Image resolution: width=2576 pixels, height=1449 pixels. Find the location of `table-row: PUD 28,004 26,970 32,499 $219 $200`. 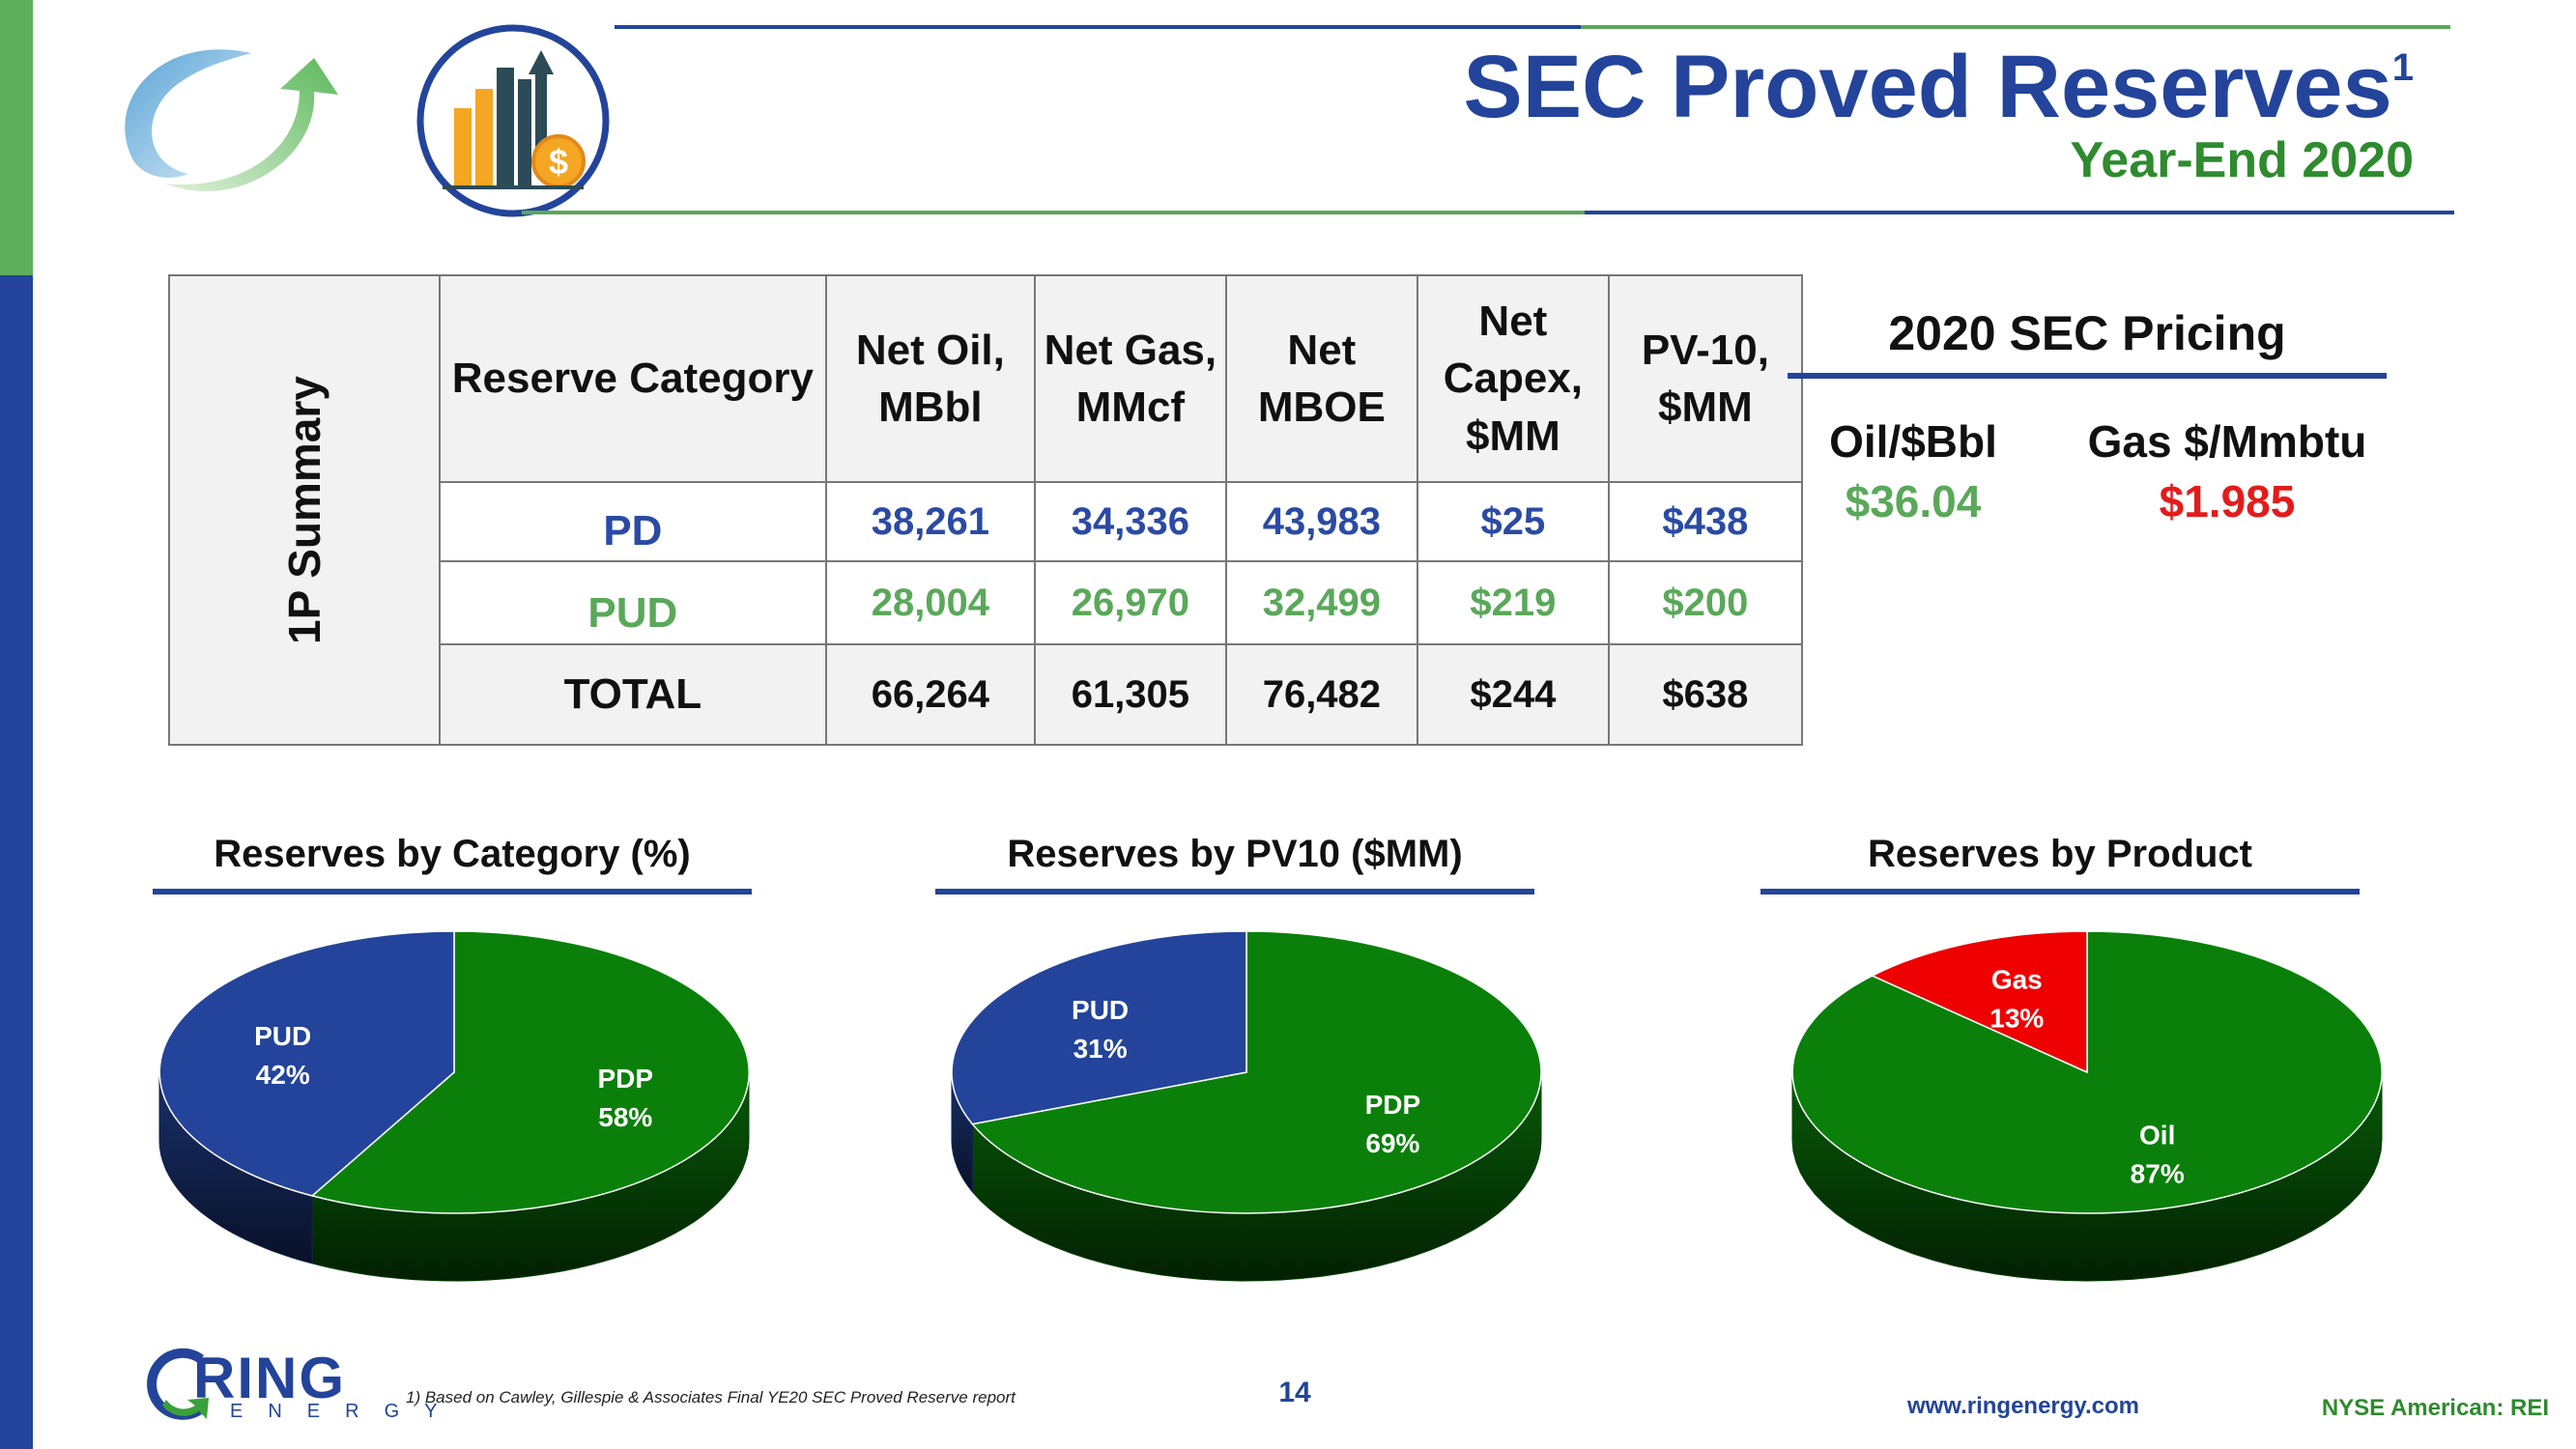

table-row: PUD 28,004 26,970 32,499 $219 $200 is located at coordinates (986, 602).